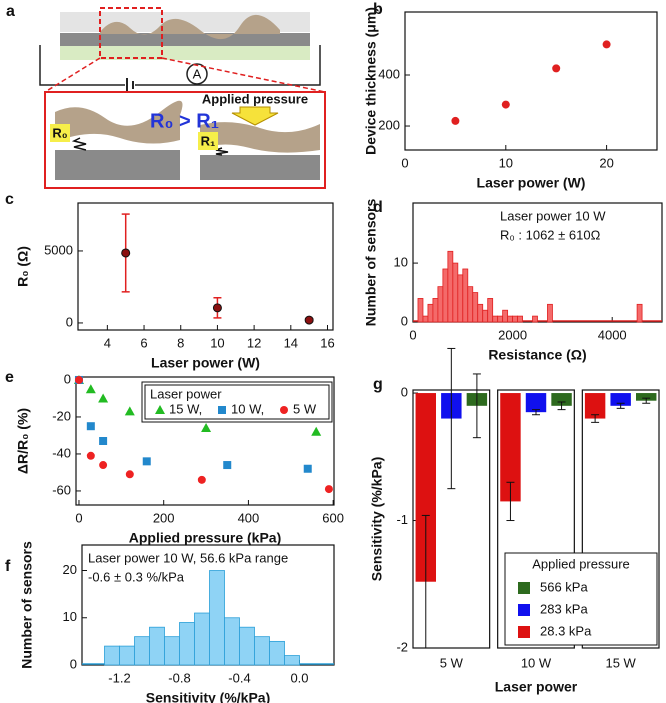 This screenshot has height=703, width=666. I want to click on annotation: Laser power 10 W, 56.6 kPa range, so click(188, 557).